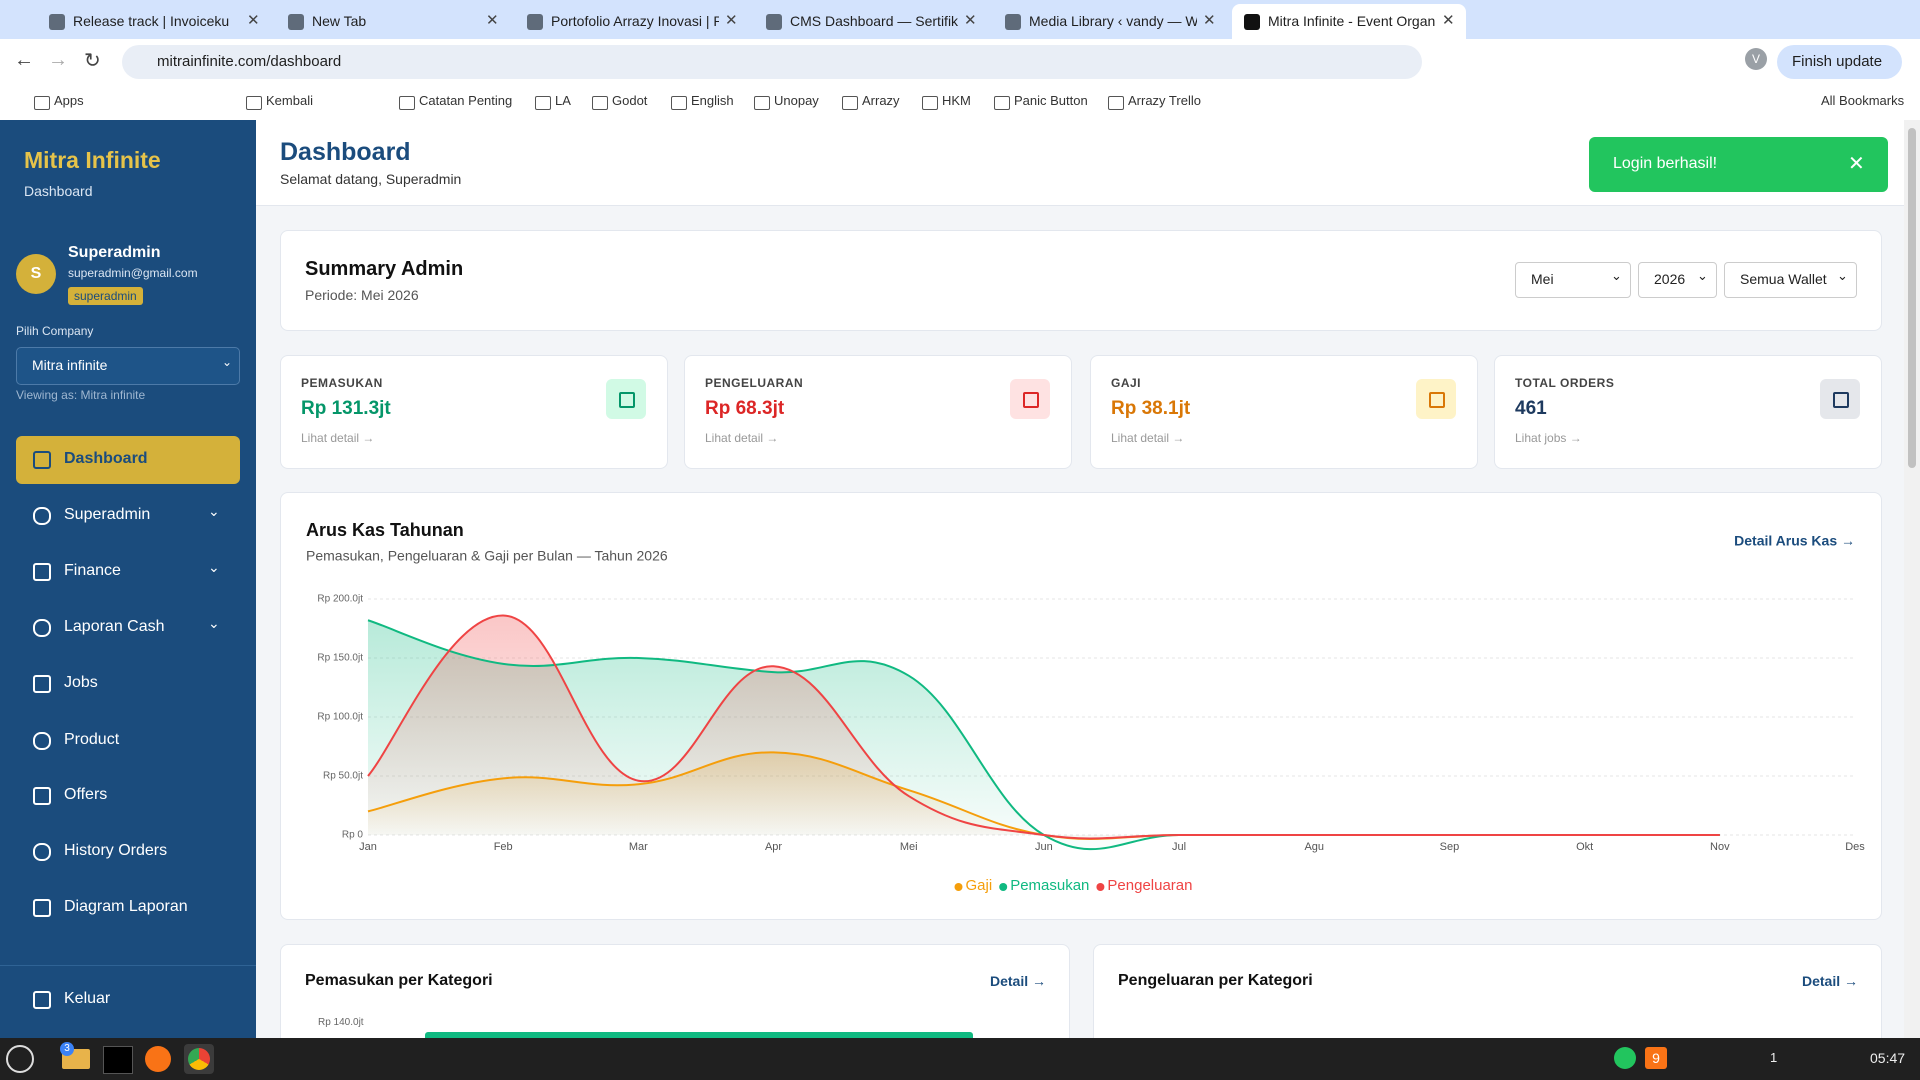 This screenshot has height=1080, width=1920. What do you see at coordinates (1215, 980) in the screenshot?
I see `panel-title: Pengeluaran per Kategori` at bounding box center [1215, 980].